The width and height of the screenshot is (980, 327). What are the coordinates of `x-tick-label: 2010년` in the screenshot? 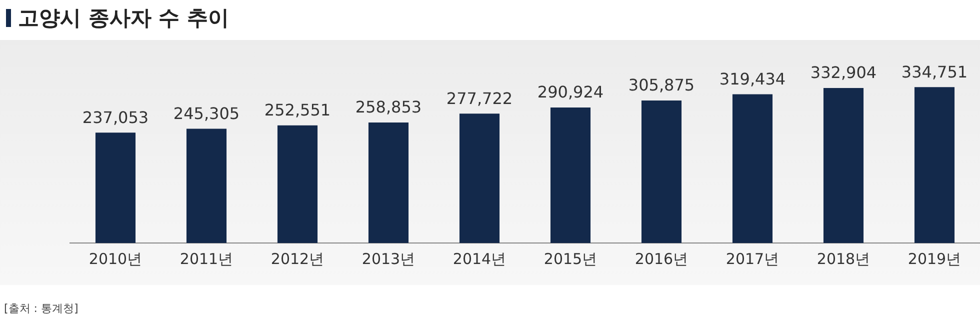 It's located at (115, 259).